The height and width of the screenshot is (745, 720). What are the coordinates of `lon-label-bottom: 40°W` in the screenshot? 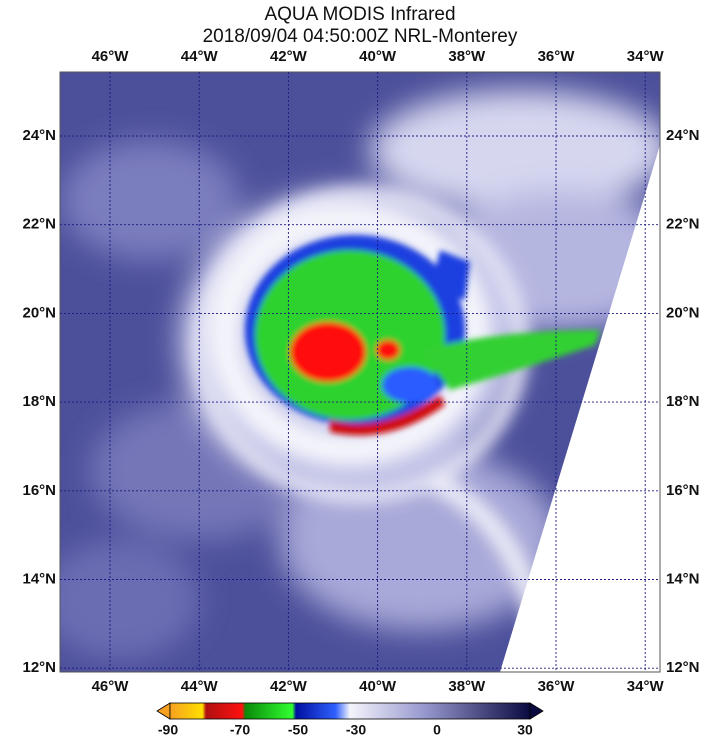 It's located at (378, 686).